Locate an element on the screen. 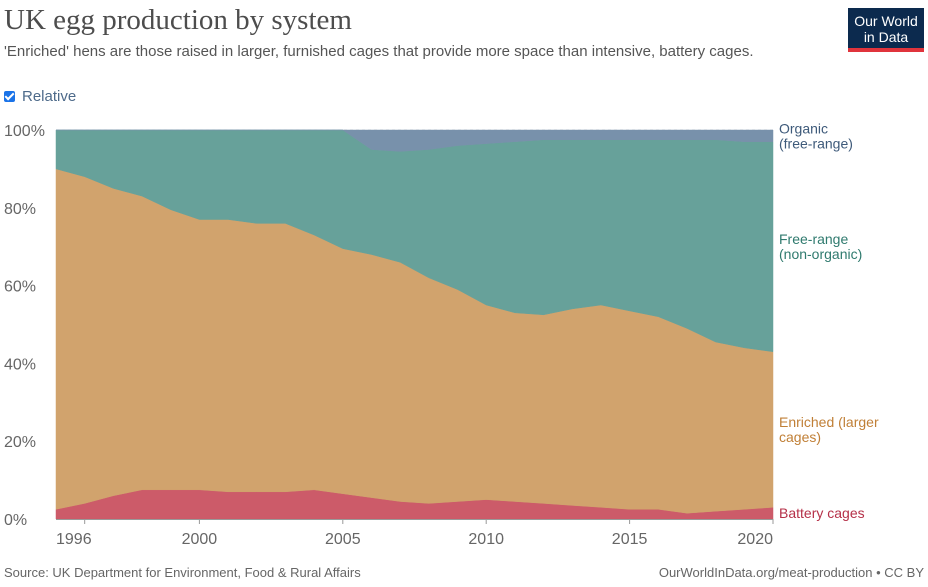 Image resolution: width=928 pixels, height=587 pixels. y-tick-label: 0% is located at coordinates (15, 520).